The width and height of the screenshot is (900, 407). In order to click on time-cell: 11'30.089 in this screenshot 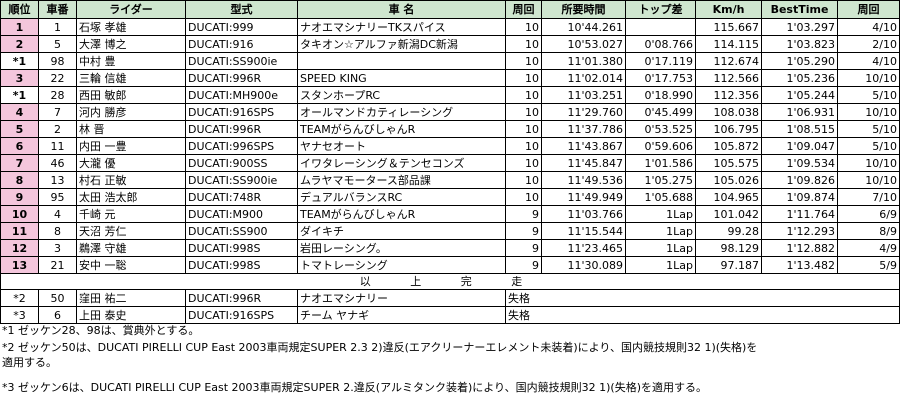, I will do `click(583, 265)`.